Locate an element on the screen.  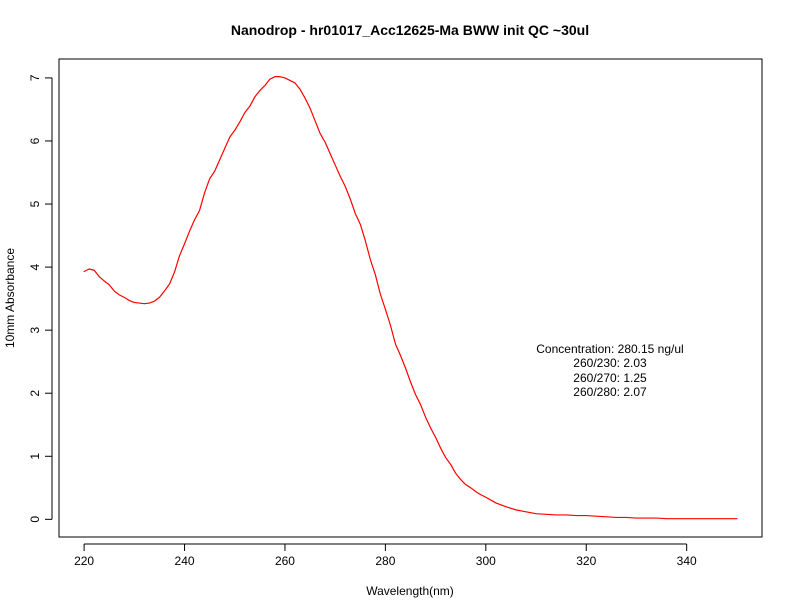
x-tick-label: 240 is located at coordinates (185, 561).